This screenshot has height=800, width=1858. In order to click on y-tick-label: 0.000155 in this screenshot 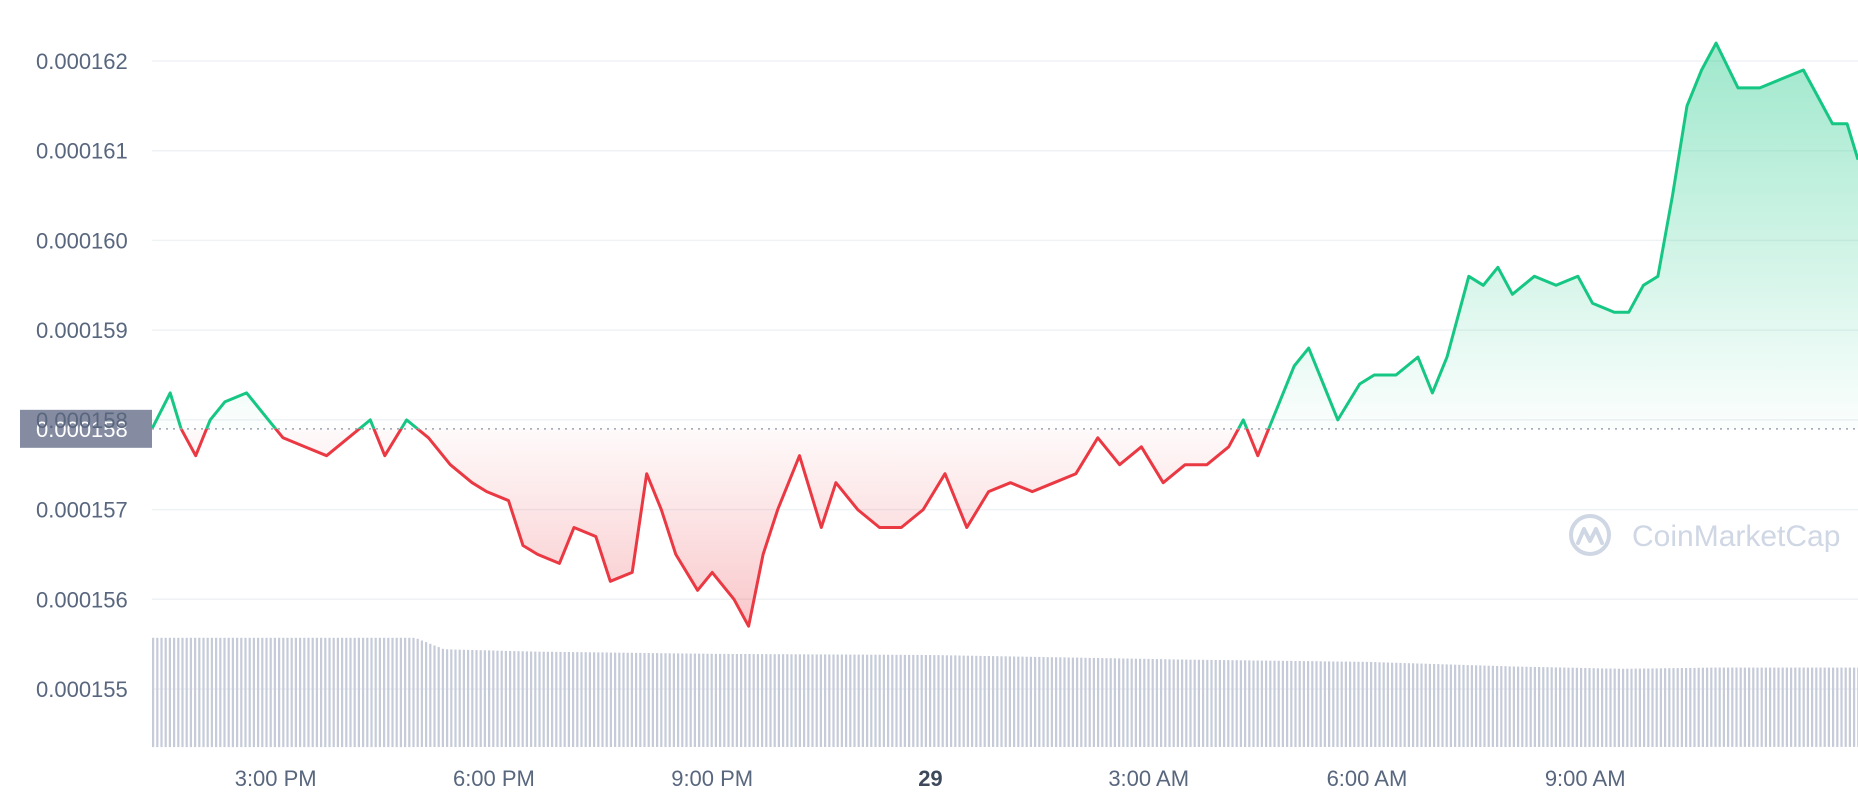, I will do `click(82, 689)`.